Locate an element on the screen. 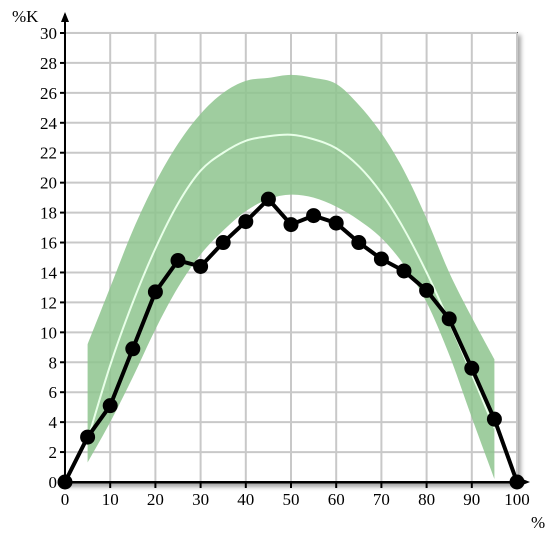 The width and height of the screenshot is (555, 535). y-tick-label: 18 is located at coordinates (48, 213).